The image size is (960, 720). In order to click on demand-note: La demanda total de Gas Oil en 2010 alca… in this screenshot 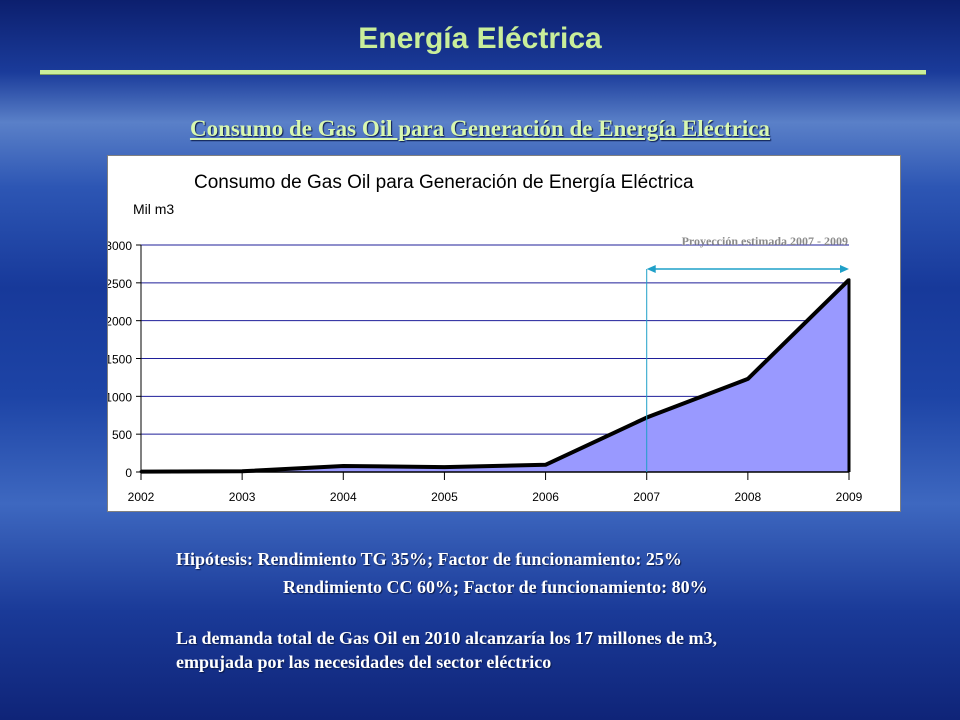, I will do `click(446, 650)`.